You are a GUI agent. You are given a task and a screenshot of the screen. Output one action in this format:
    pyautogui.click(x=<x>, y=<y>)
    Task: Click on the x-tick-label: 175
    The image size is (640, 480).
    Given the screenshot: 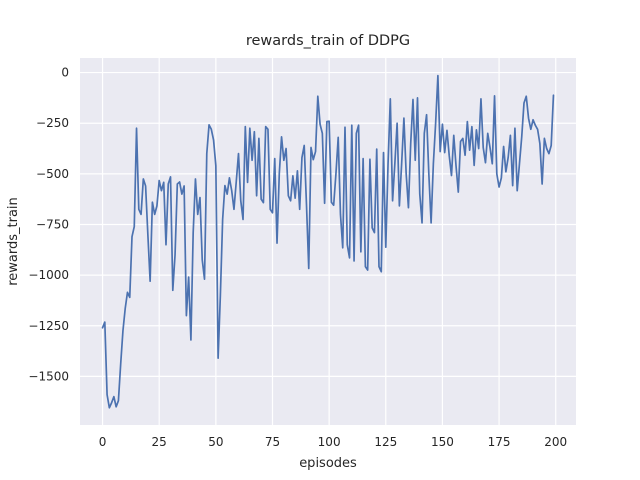 What is the action you would take?
    pyautogui.click(x=499, y=442)
    